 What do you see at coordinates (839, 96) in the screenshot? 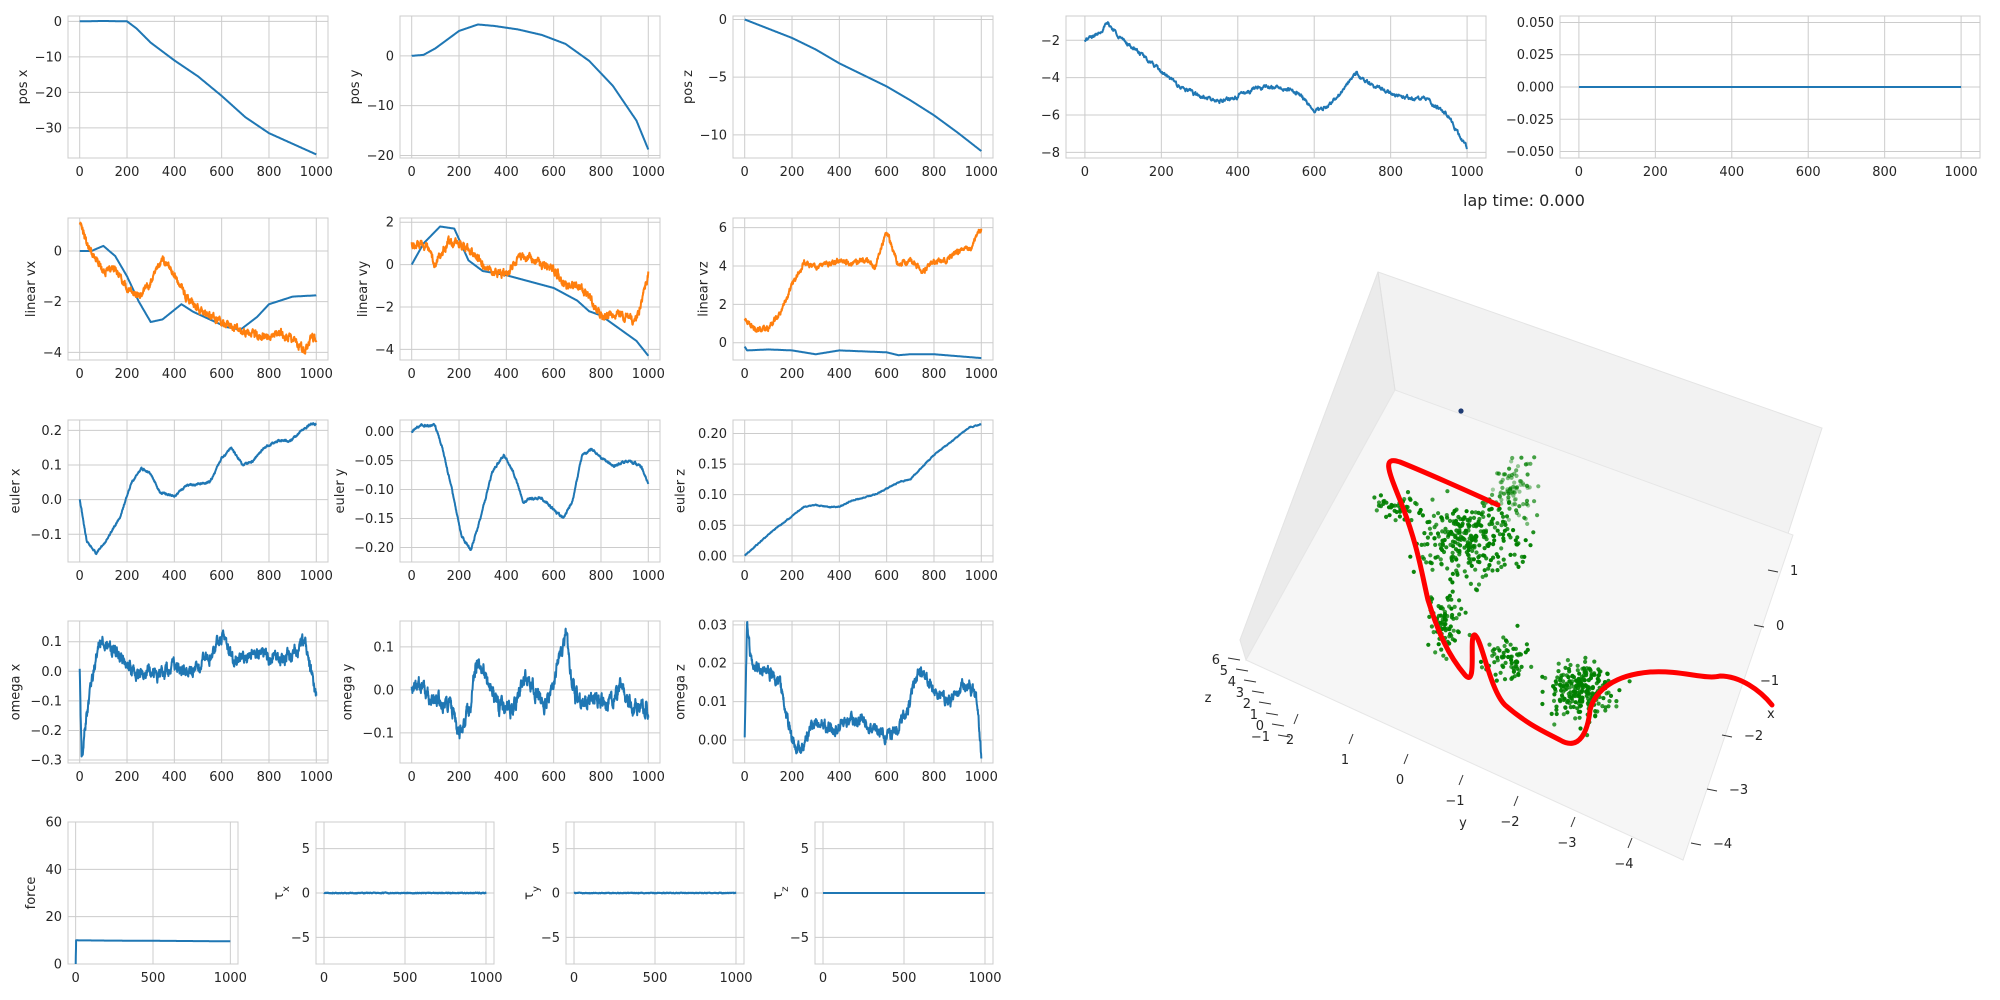
I see `subplot-pos-z: 0 200 400 600 800 1000 0 −5 −10 pos z` at bounding box center [839, 96].